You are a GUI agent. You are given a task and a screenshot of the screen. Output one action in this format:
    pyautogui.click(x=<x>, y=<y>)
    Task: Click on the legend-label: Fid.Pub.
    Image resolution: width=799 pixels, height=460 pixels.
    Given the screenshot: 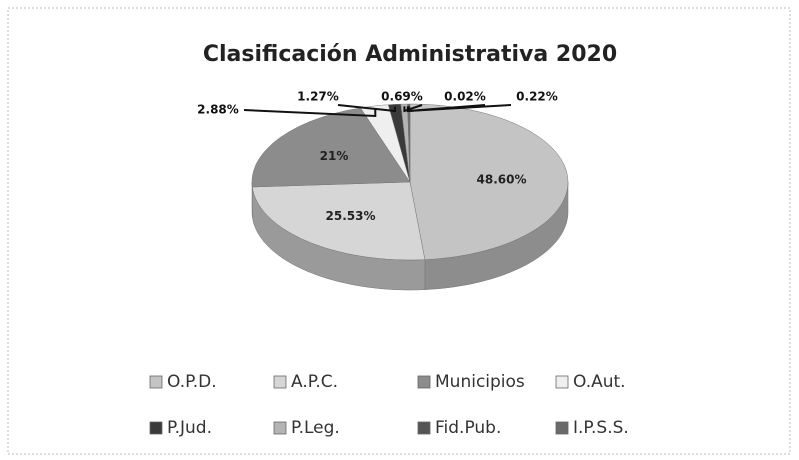 What is the action you would take?
    pyautogui.click(x=468, y=428)
    